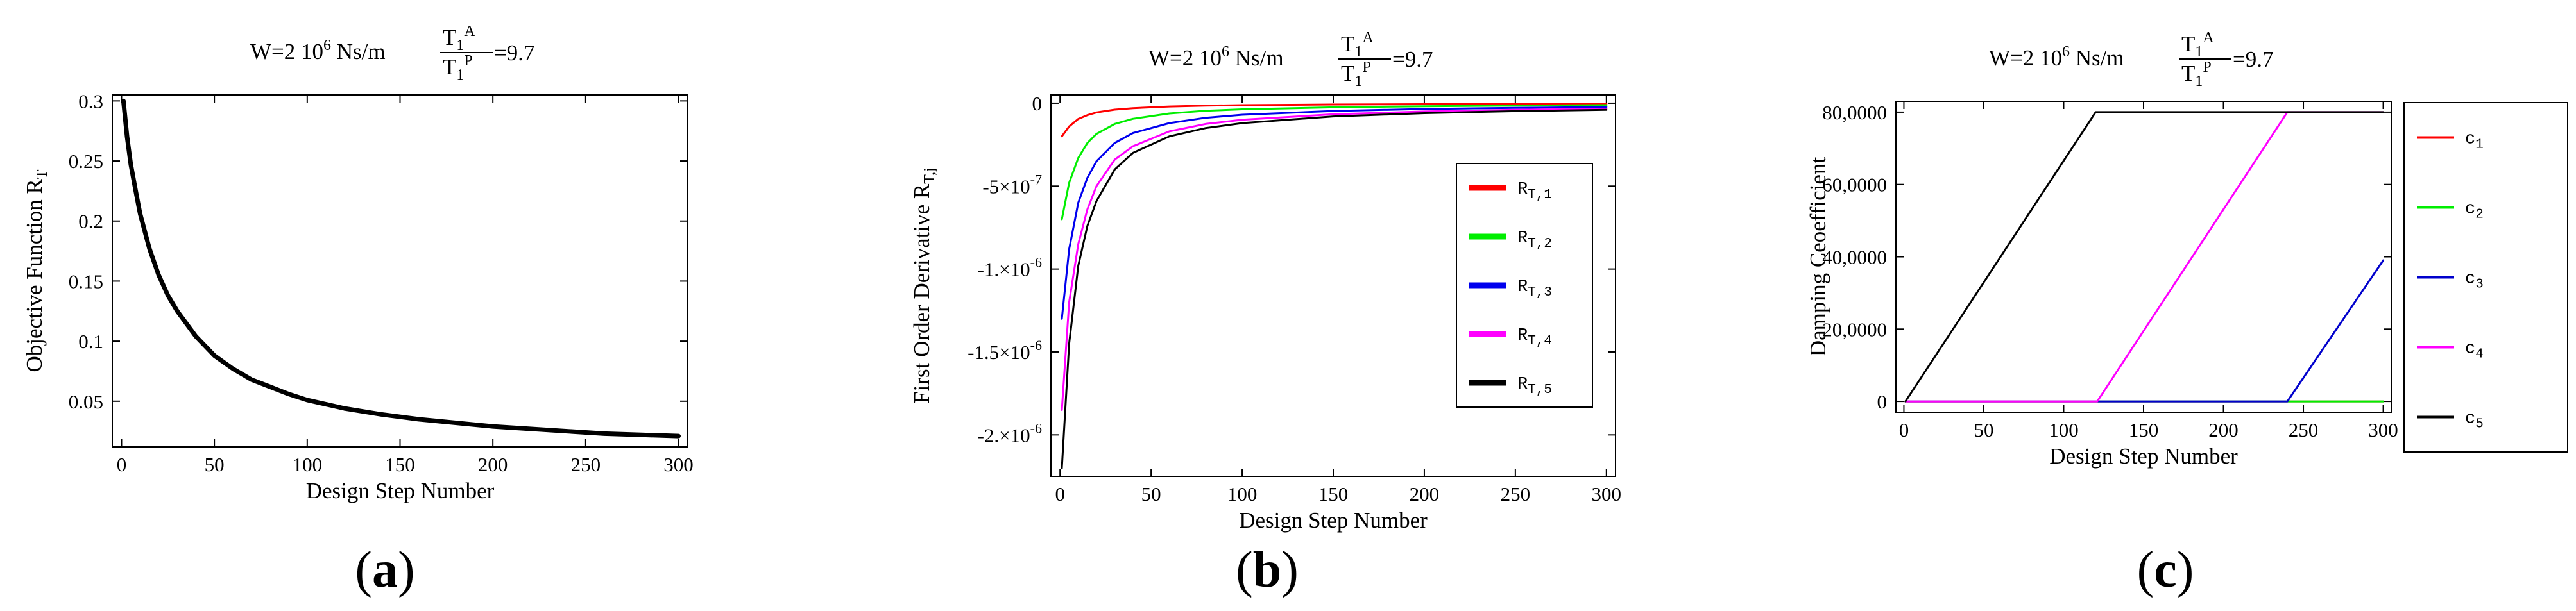 This screenshot has width=2576, height=611. I want to click on legend-label-4: c4, so click(2474, 351).